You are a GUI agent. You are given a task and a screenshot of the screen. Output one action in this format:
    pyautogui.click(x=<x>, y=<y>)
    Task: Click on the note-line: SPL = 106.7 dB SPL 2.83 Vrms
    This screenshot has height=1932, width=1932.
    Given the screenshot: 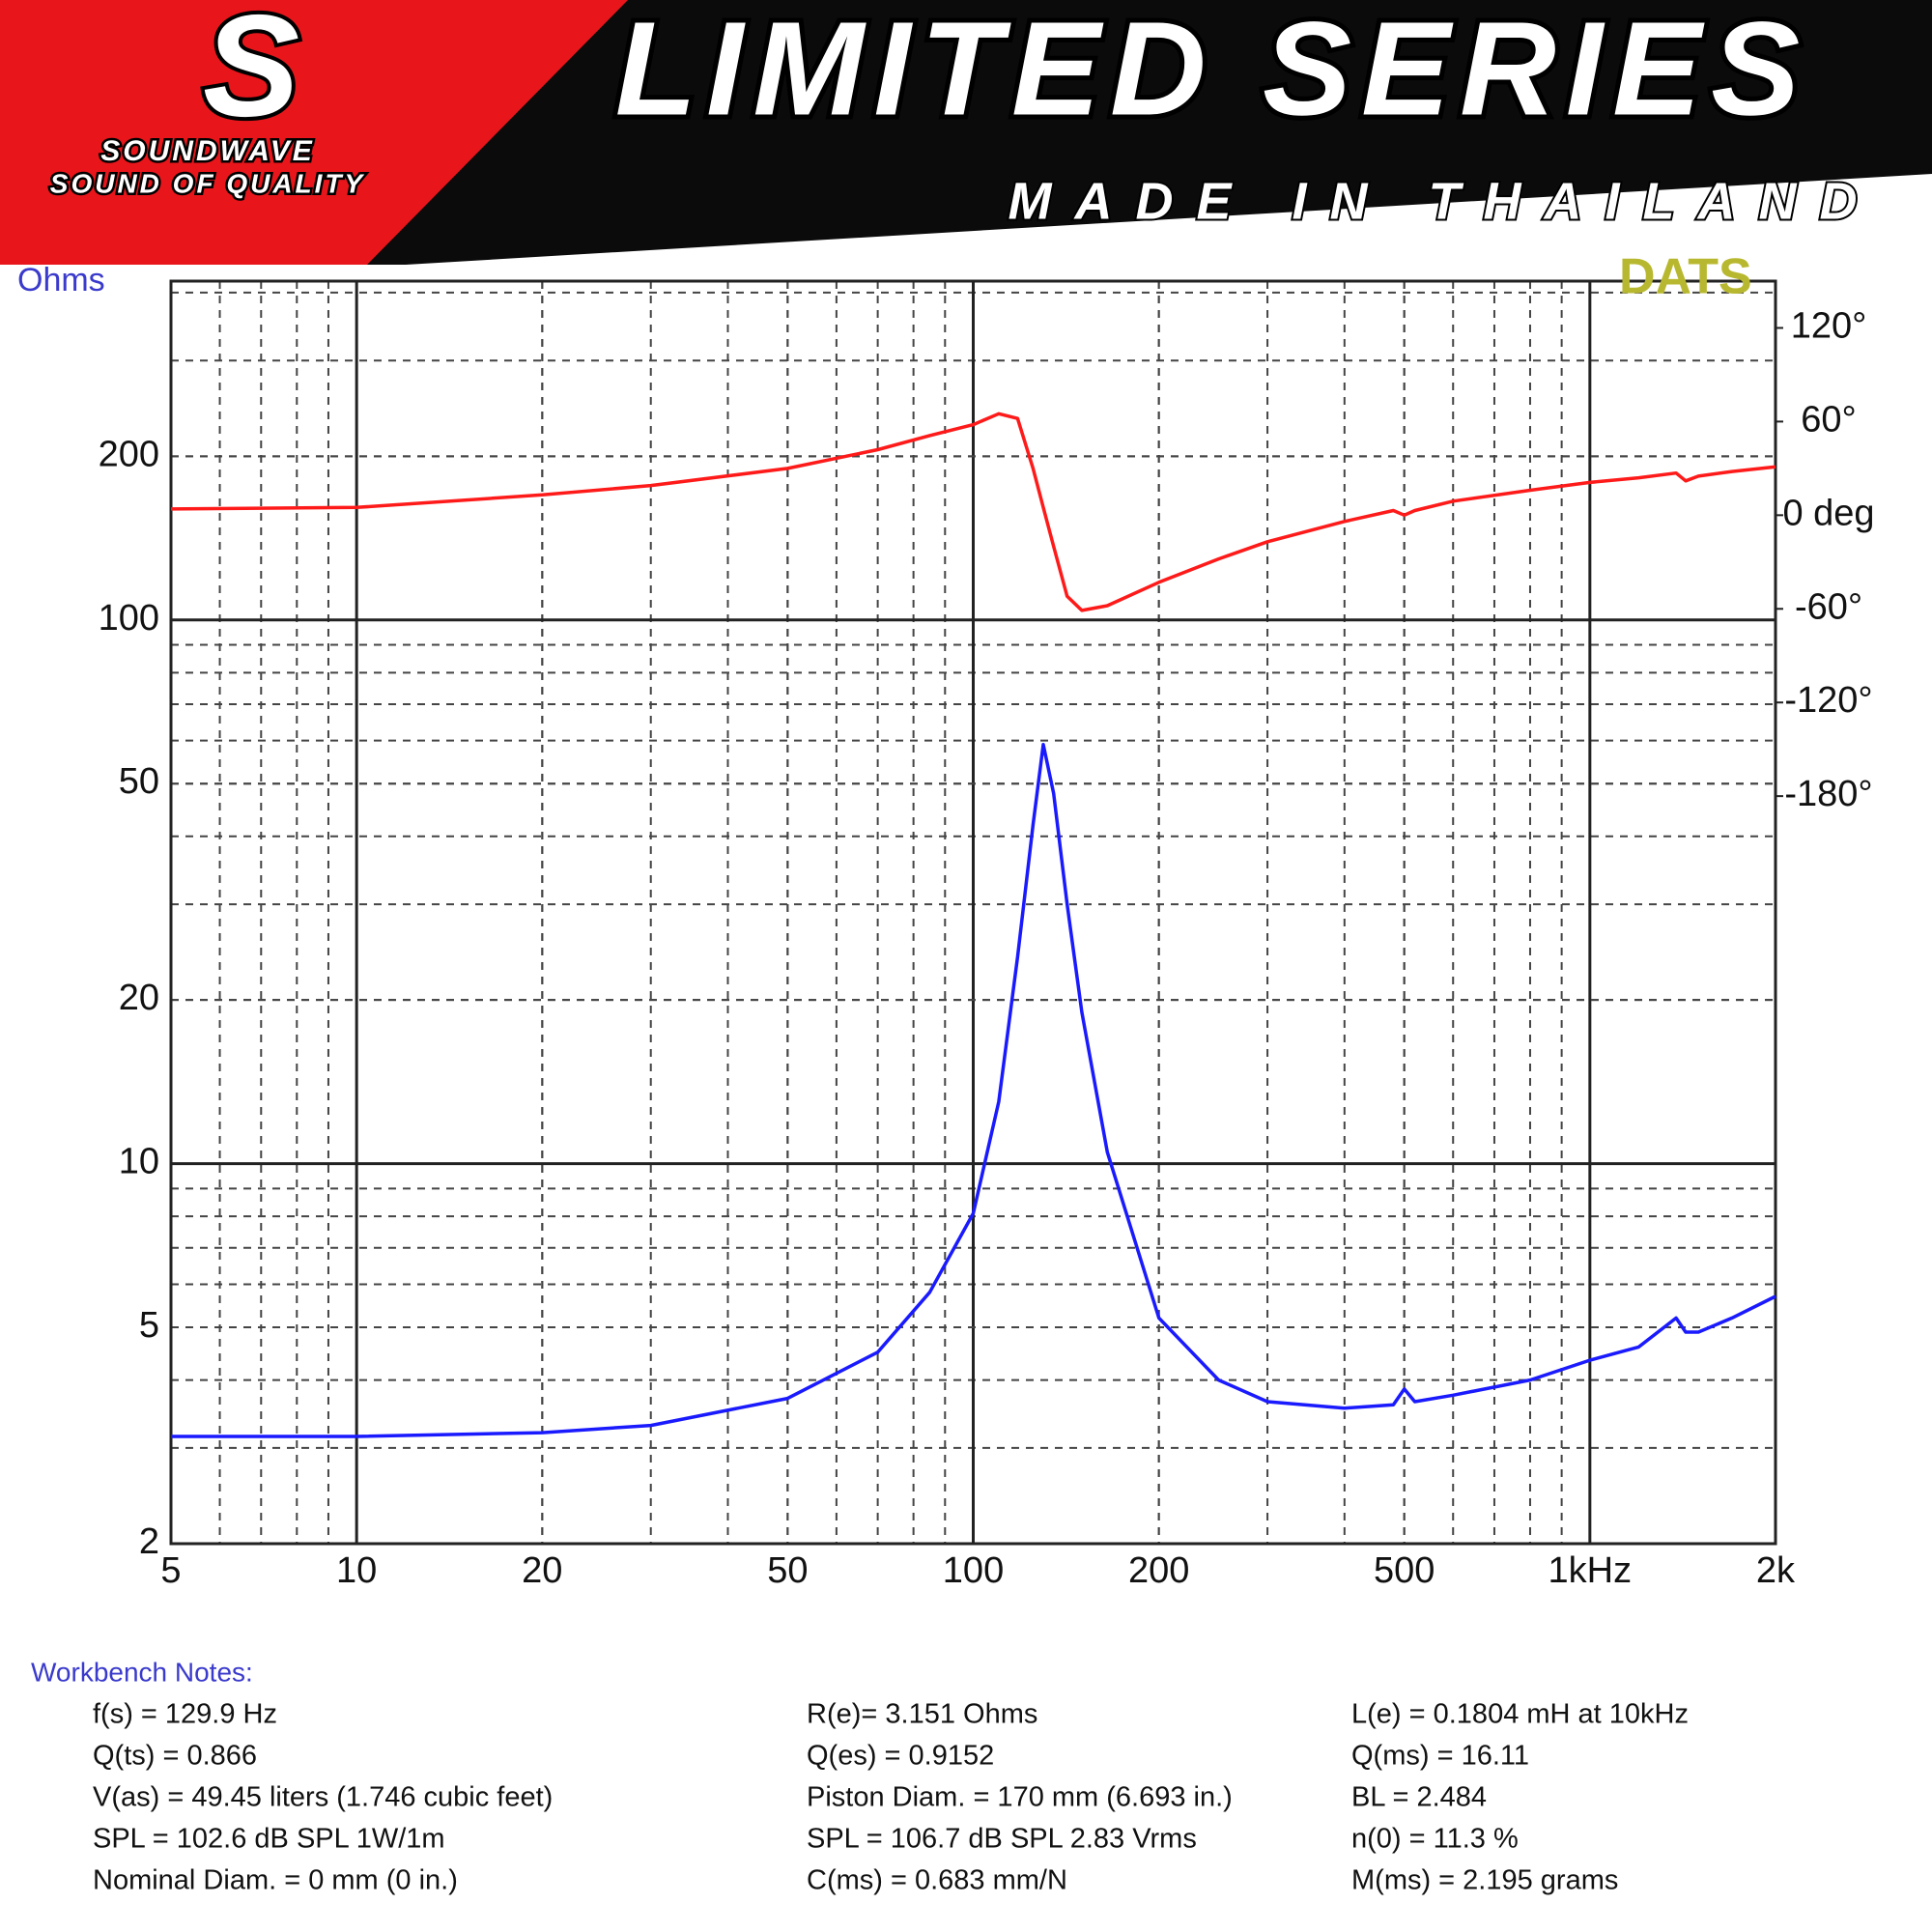 What is the action you would take?
    pyautogui.click(x=1002, y=1839)
    